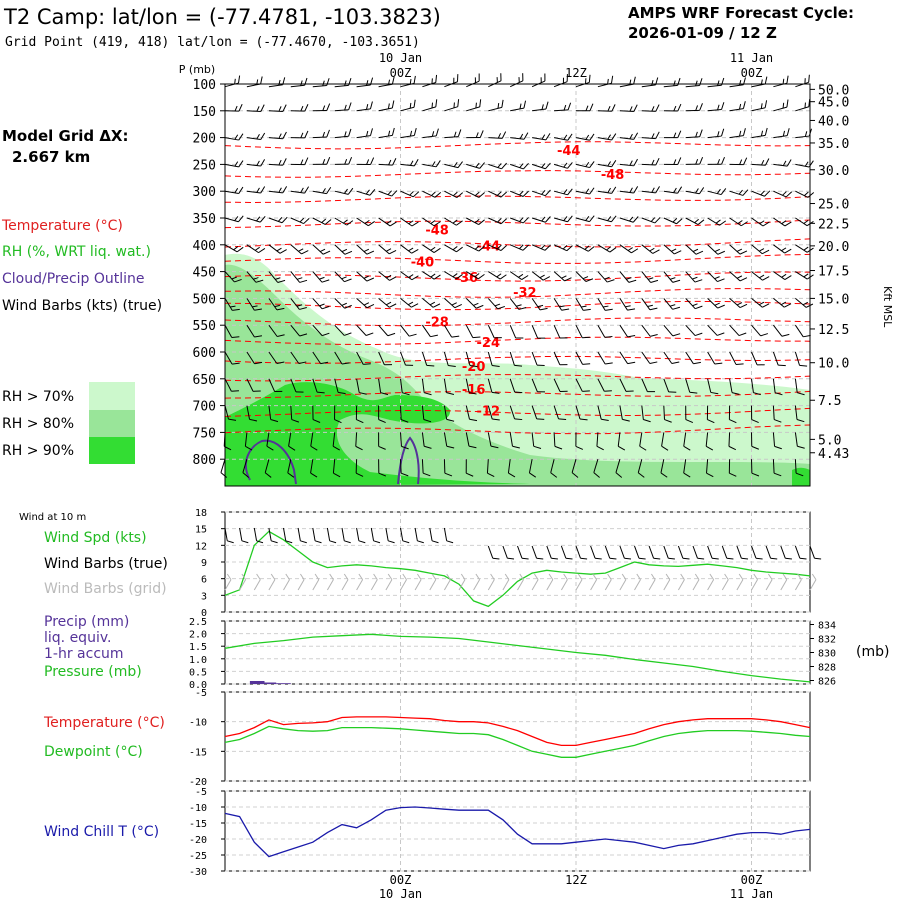 The image size is (900, 900). Describe the element at coordinates (38, 397) in the screenshot. I see `legend-rh70-label: RH > 70%` at that location.